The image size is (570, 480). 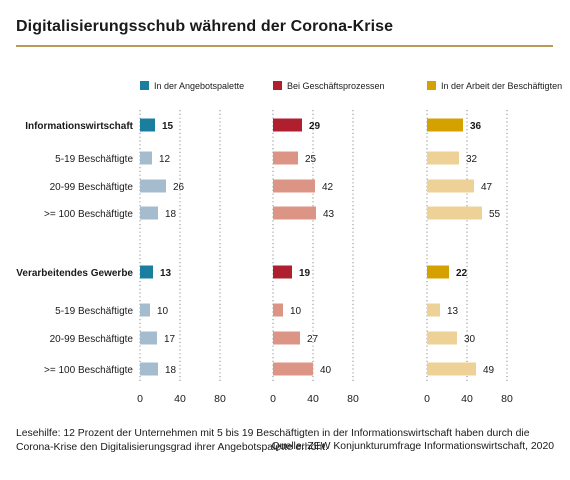 I want to click on data-label: 49, so click(x=489, y=370).